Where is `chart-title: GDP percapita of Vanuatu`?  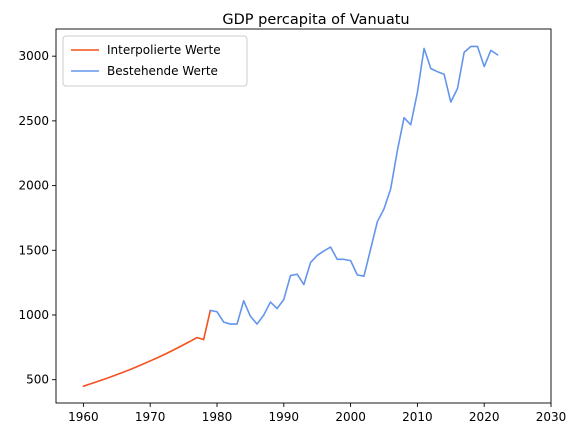 chart-title: GDP percapita of Vanuatu is located at coordinates (315, 20).